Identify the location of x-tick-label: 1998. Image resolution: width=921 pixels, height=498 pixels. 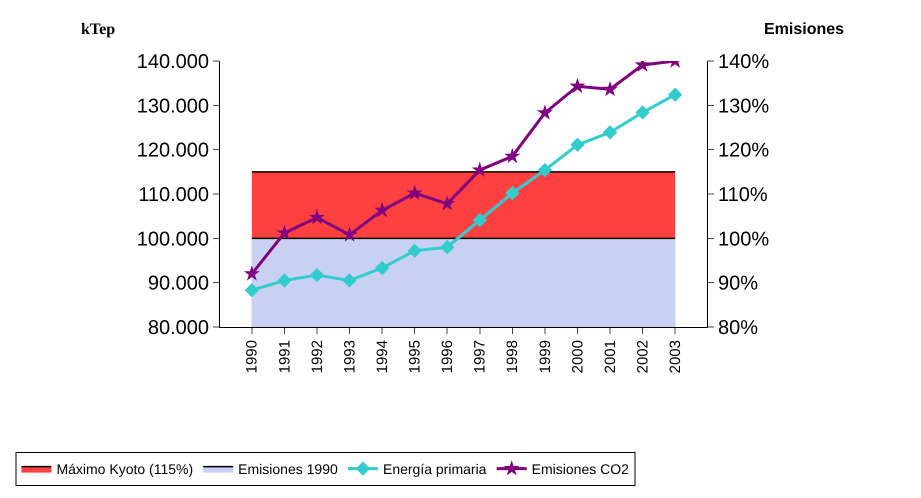
(513, 357).